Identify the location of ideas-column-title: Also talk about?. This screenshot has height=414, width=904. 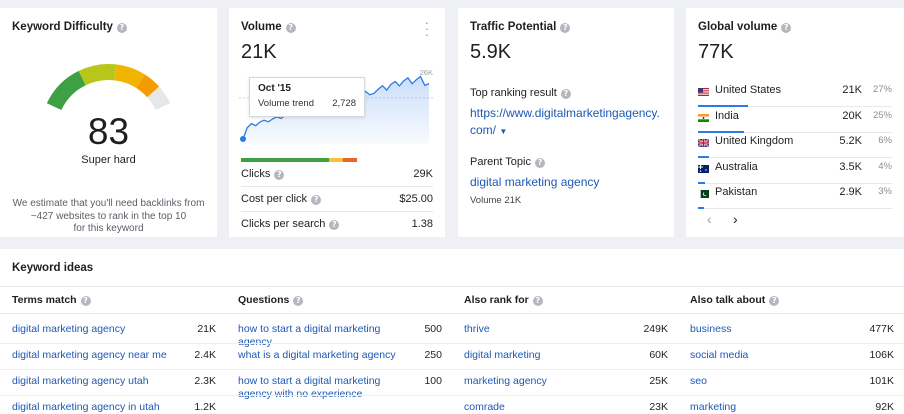
(735, 300).